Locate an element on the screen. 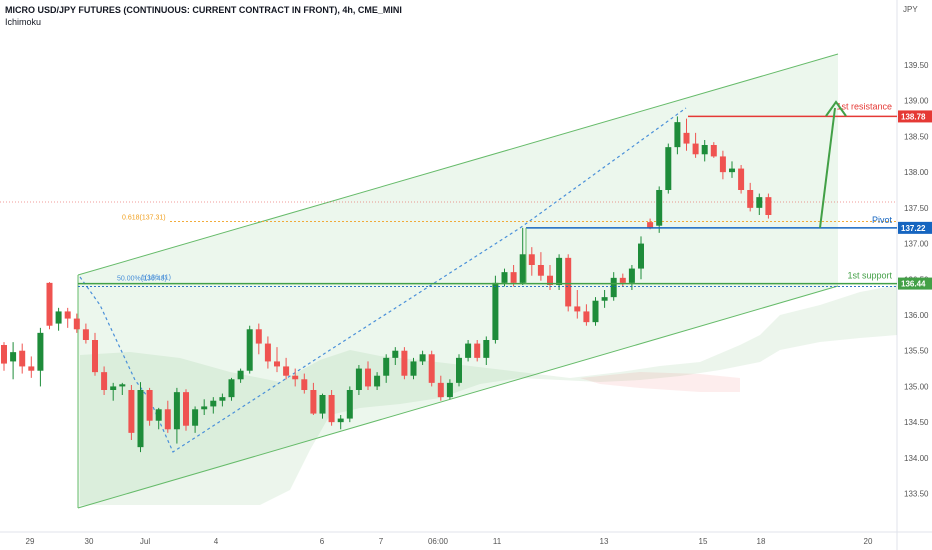  fib-50-label: 50.00%(136.43) is located at coordinates (142, 279).